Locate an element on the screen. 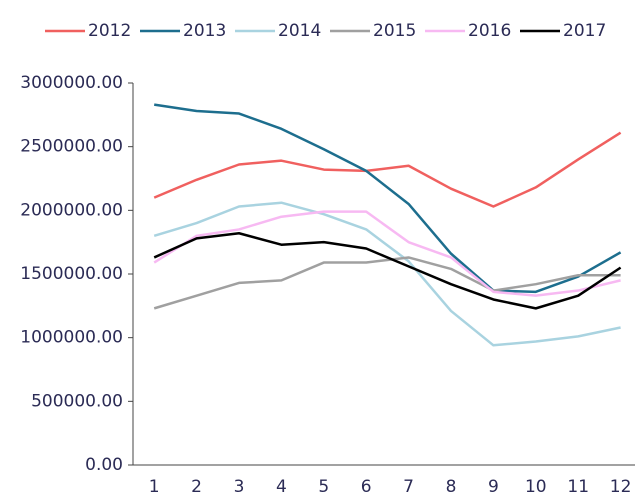 The width and height of the screenshot is (635, 503). legend-label: 2017 is located at coordinates (584, 31).